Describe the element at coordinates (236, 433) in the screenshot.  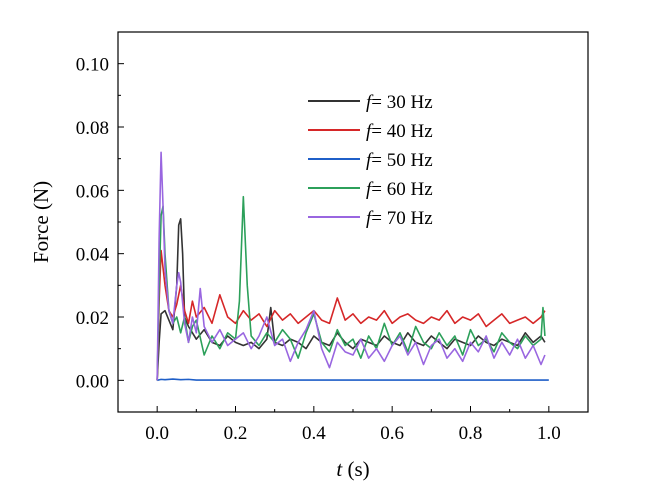
I see `x-tick-label: 0.2` at that location.